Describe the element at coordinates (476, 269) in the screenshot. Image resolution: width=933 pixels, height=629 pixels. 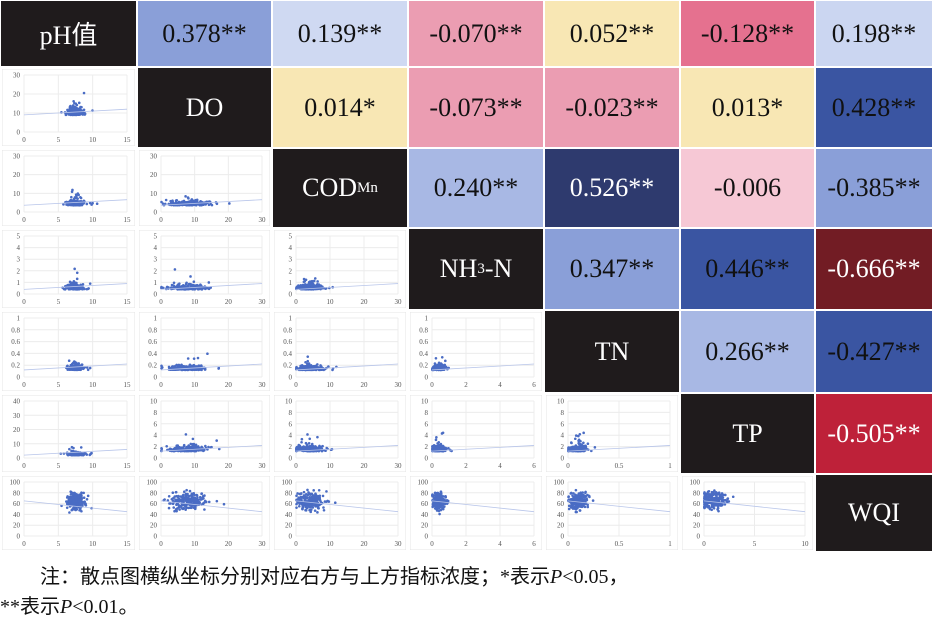
I see `variable-label-3: NH 3 -N` at that location.